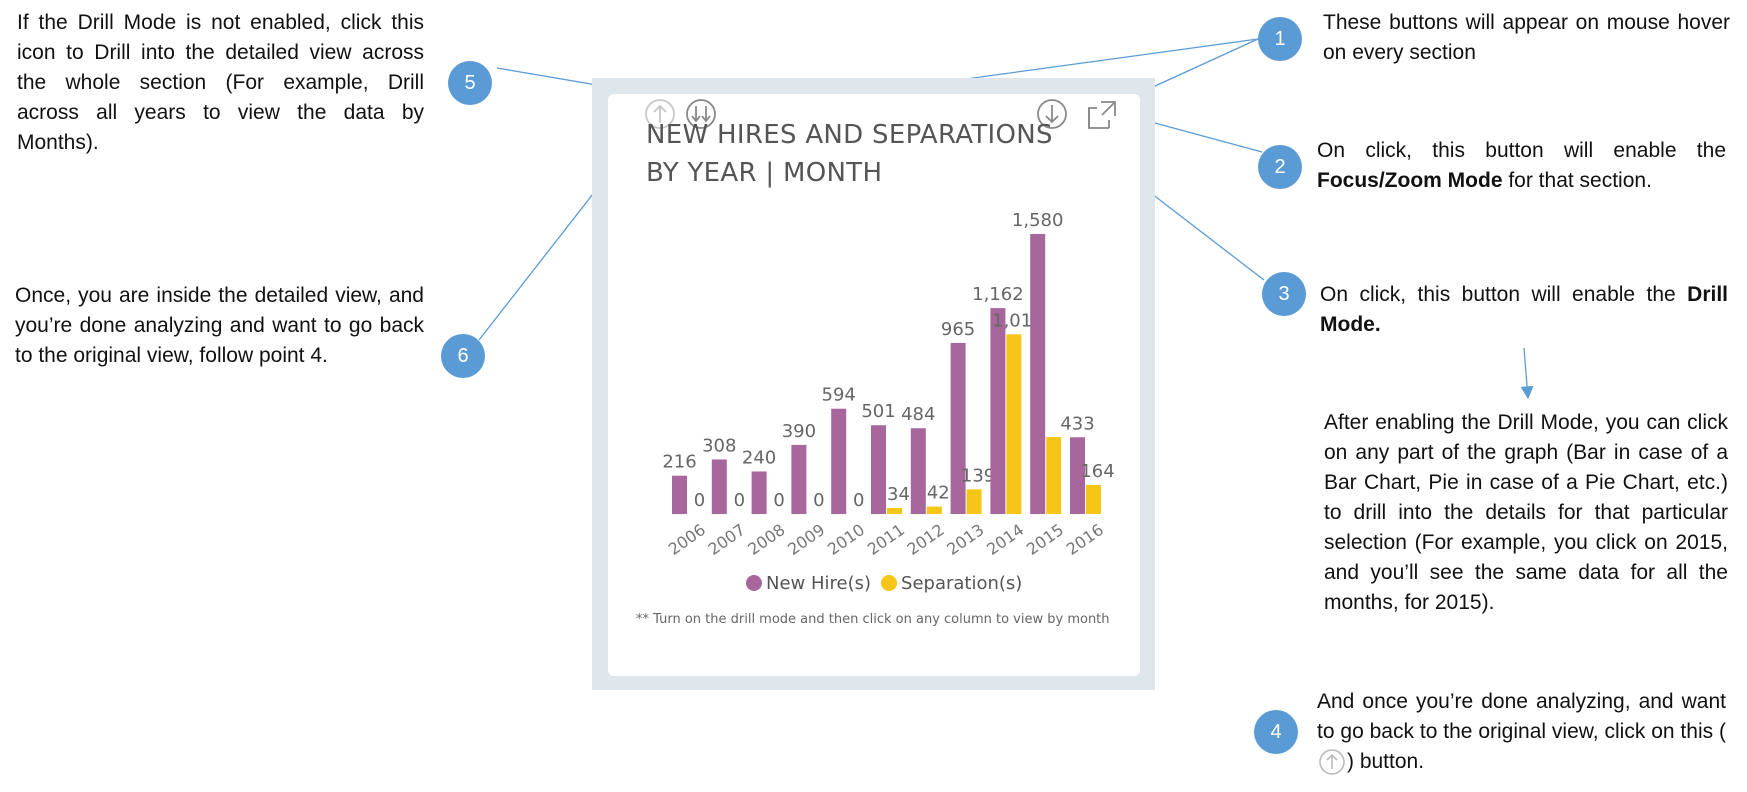 The image size is (1747, 792). What do you see at coordinates (1410, 180) in the screenshot?
I see `note-focus-bold: Focus/Zoom Mode` at bounding box center [1410, 180].